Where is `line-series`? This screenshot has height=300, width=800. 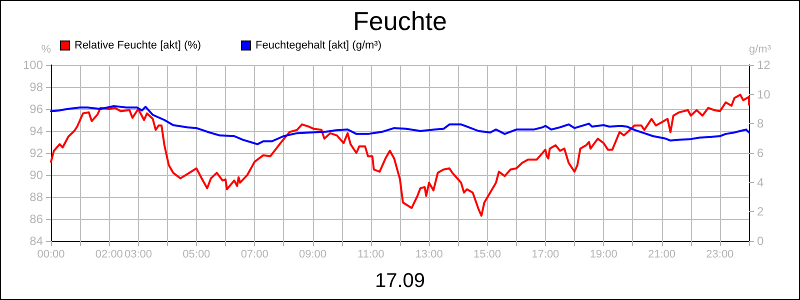 line-series is located at coordinates (400, 125).